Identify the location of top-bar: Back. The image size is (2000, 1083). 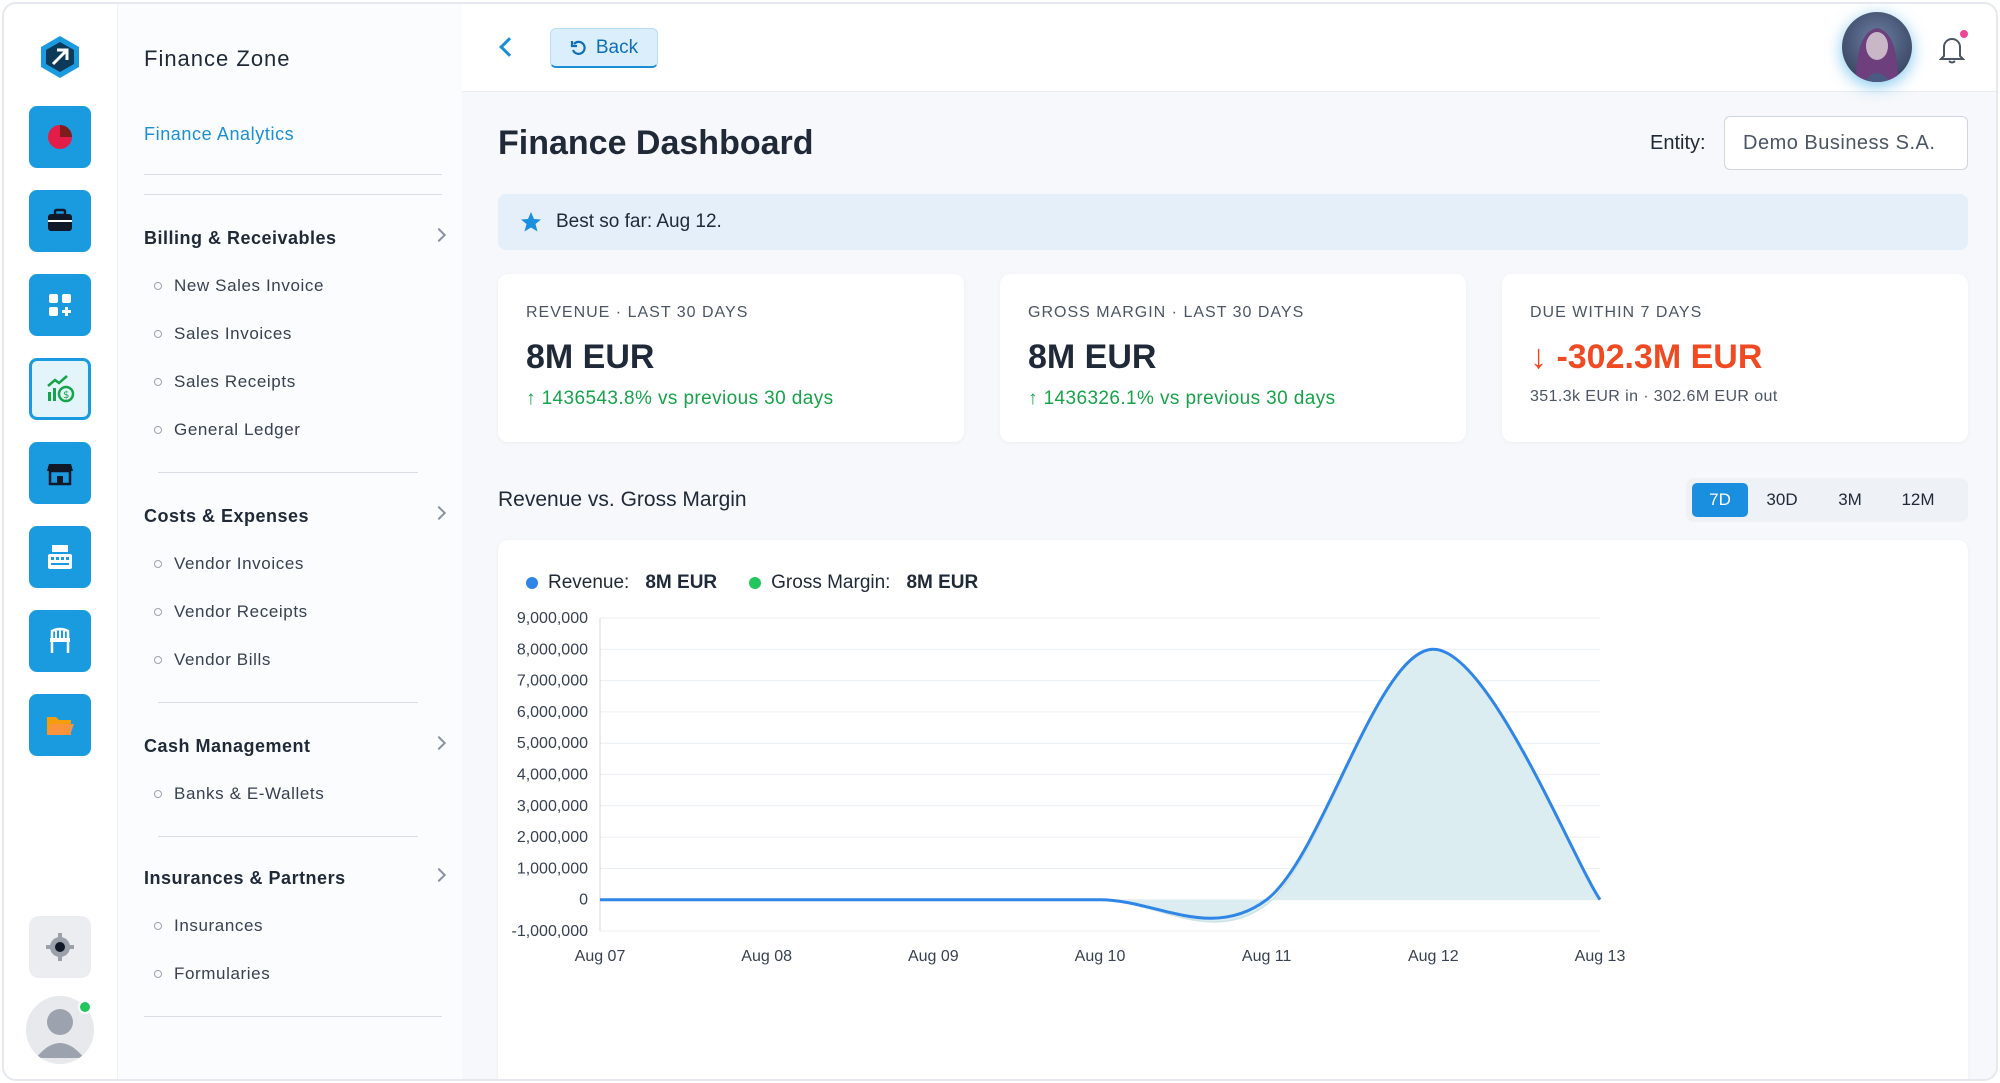
(1229, 48).